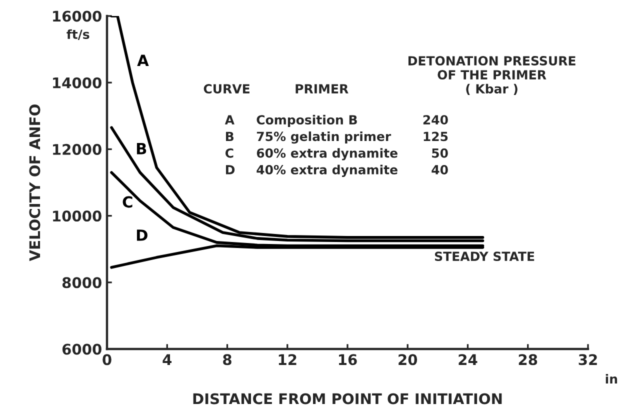 The image size is (624, 419). What do you see at coordinates (322, 89) in the screenshot?
I see `annotation: PRIMER` at bounding box center [322, 89].